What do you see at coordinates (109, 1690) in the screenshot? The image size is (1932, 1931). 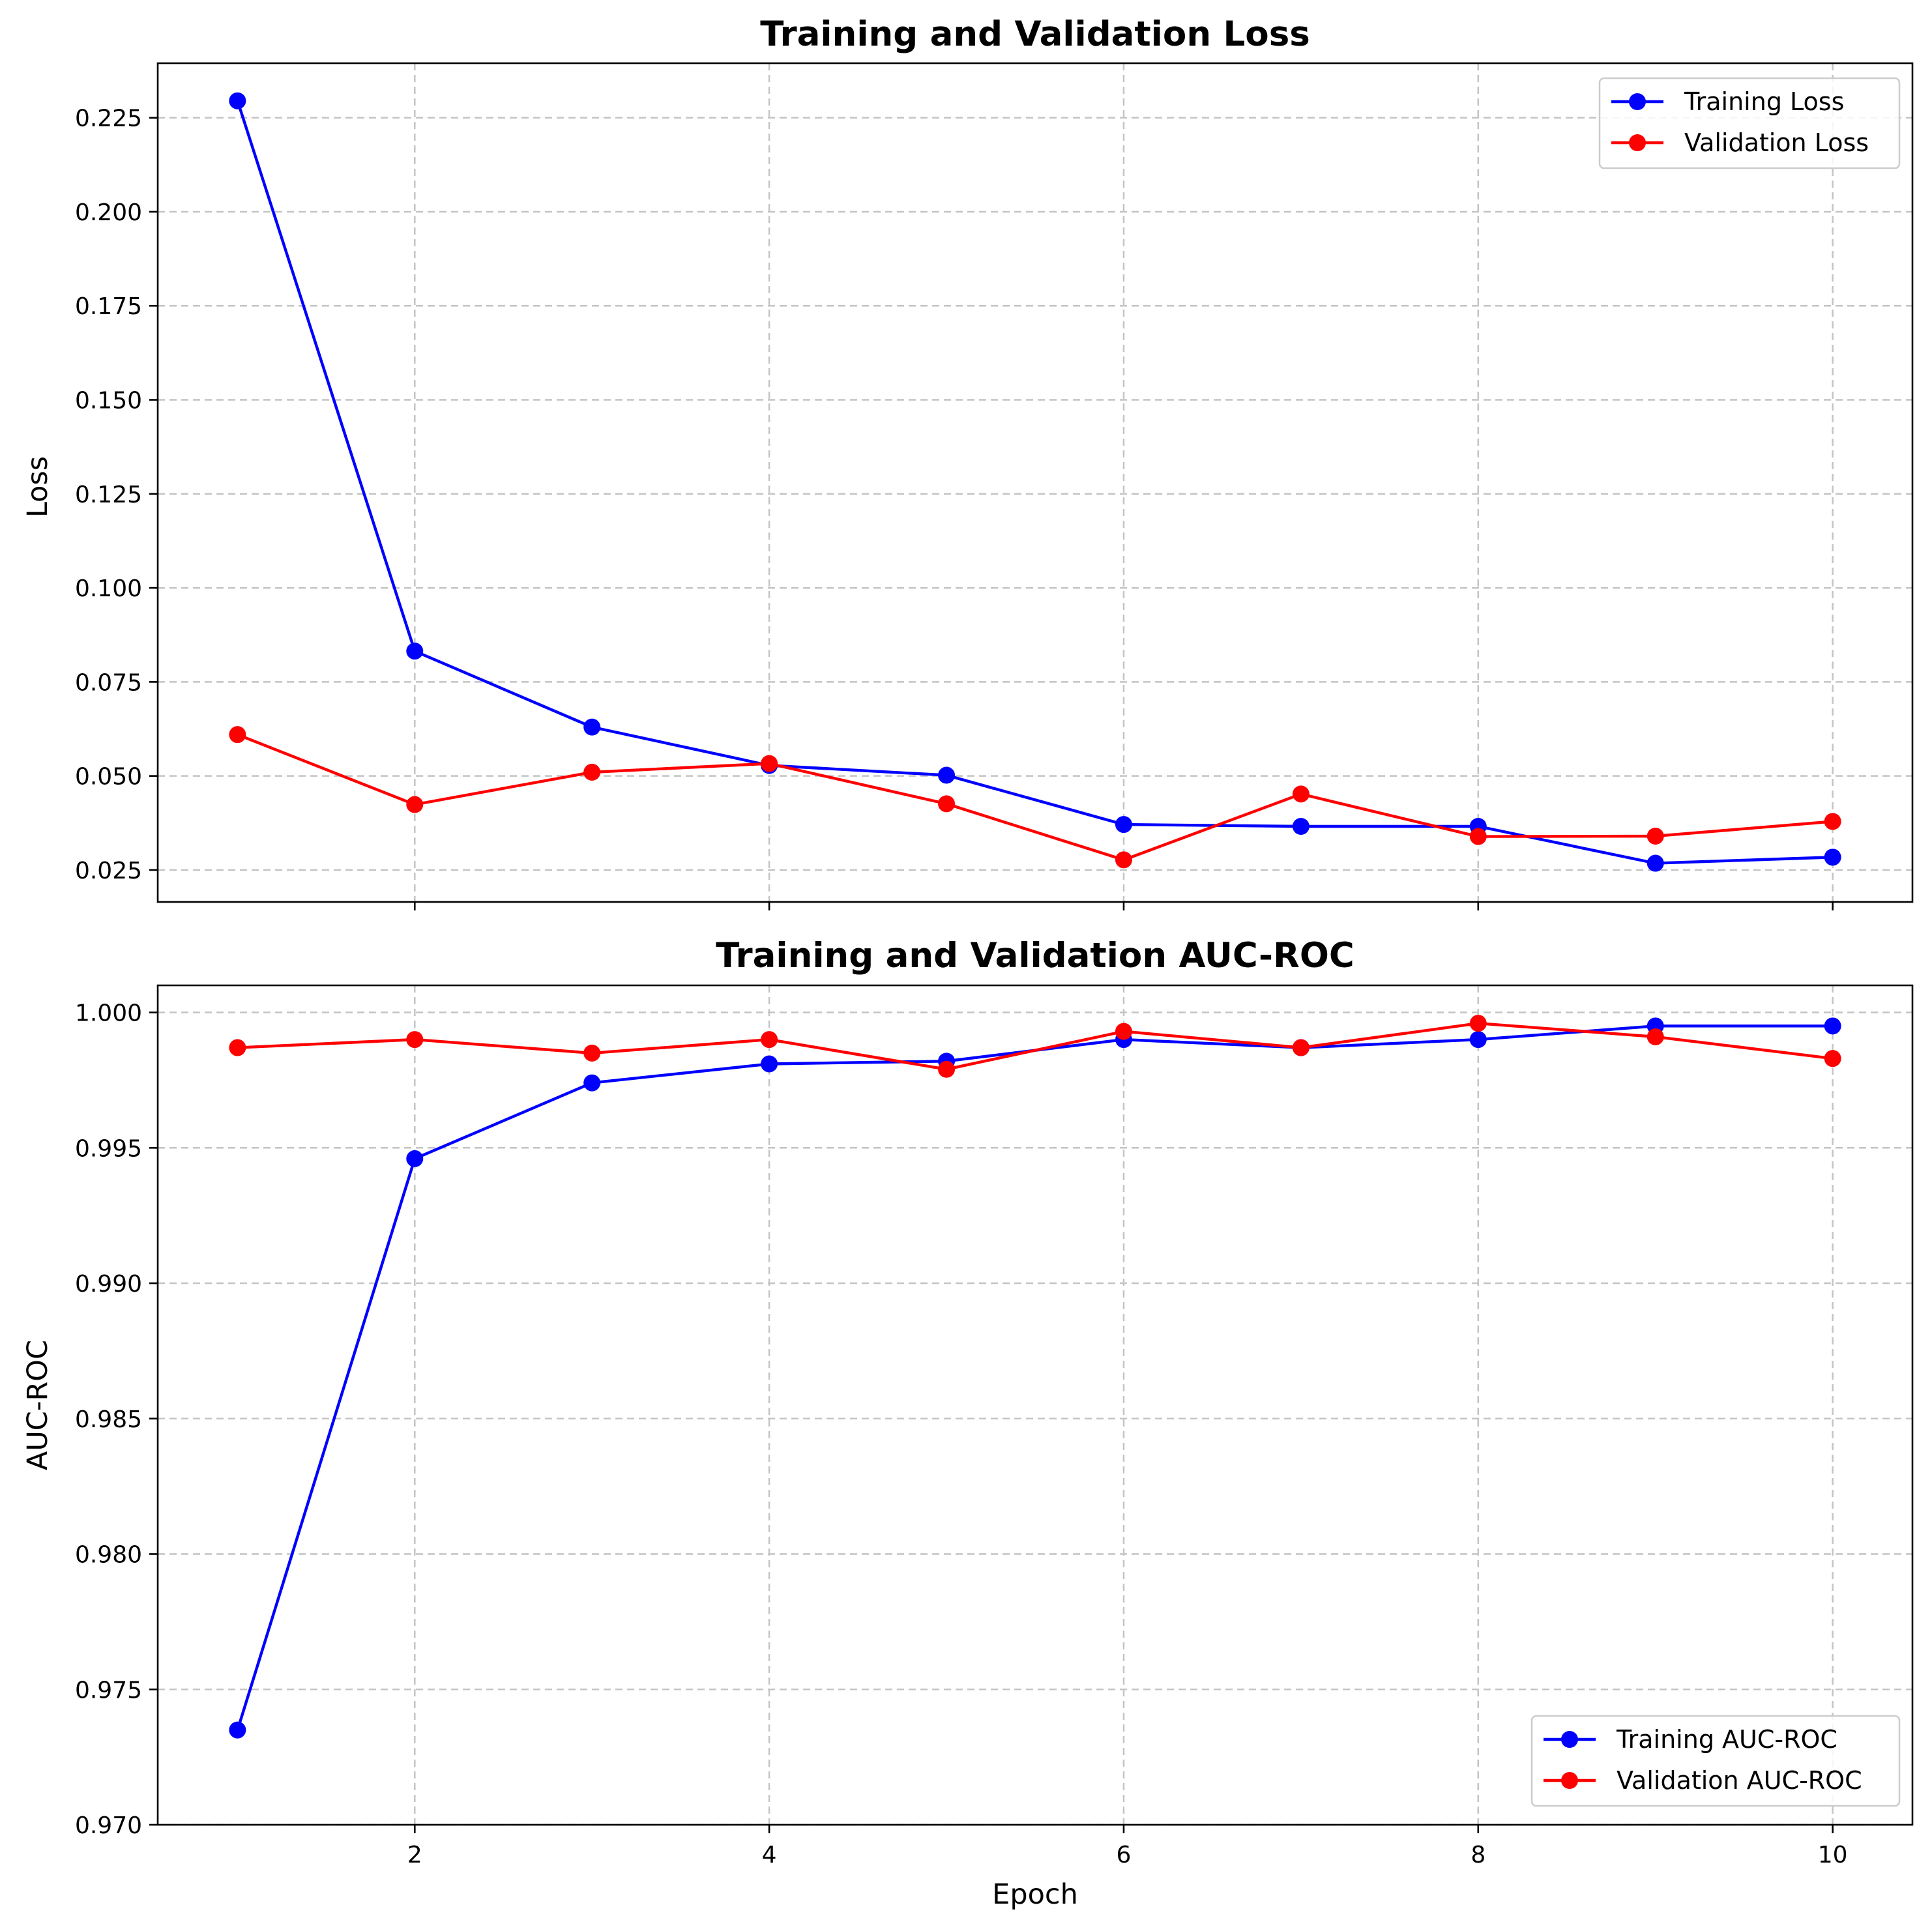 I see `auc-roc-y-tick-label: 0.975` at bounding box center [109, 1690].